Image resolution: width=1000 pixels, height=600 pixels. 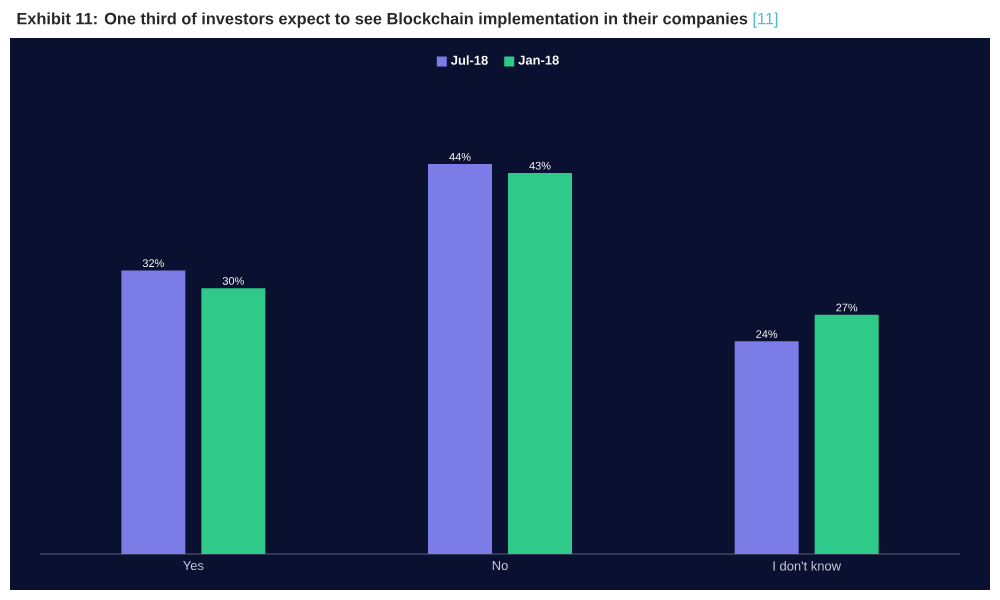 What do you see at coordinates (765, 20) in the screenshot?
I see `text: [11]` at bounding box center [765, 20].